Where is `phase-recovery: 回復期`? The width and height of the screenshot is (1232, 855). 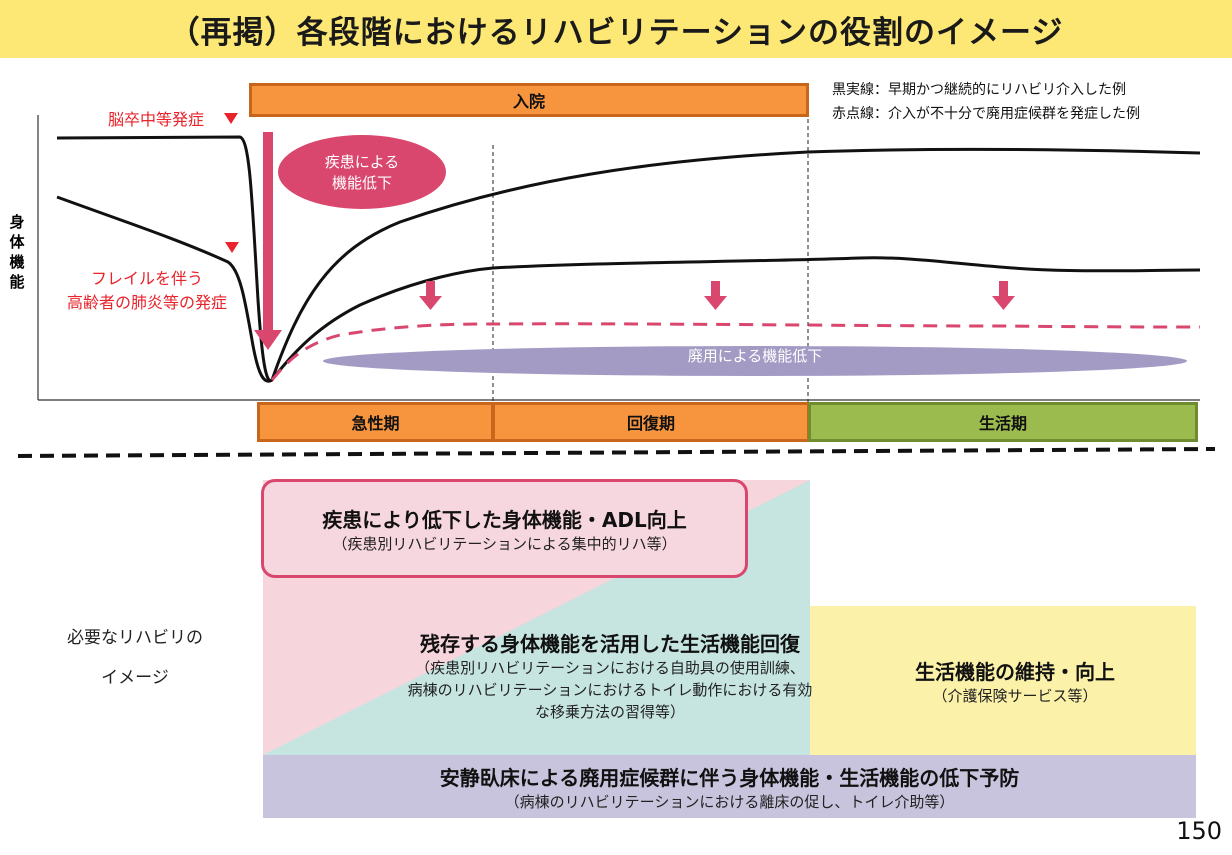
phase-recovery: 回復期 is located at coordinates (651, 422).